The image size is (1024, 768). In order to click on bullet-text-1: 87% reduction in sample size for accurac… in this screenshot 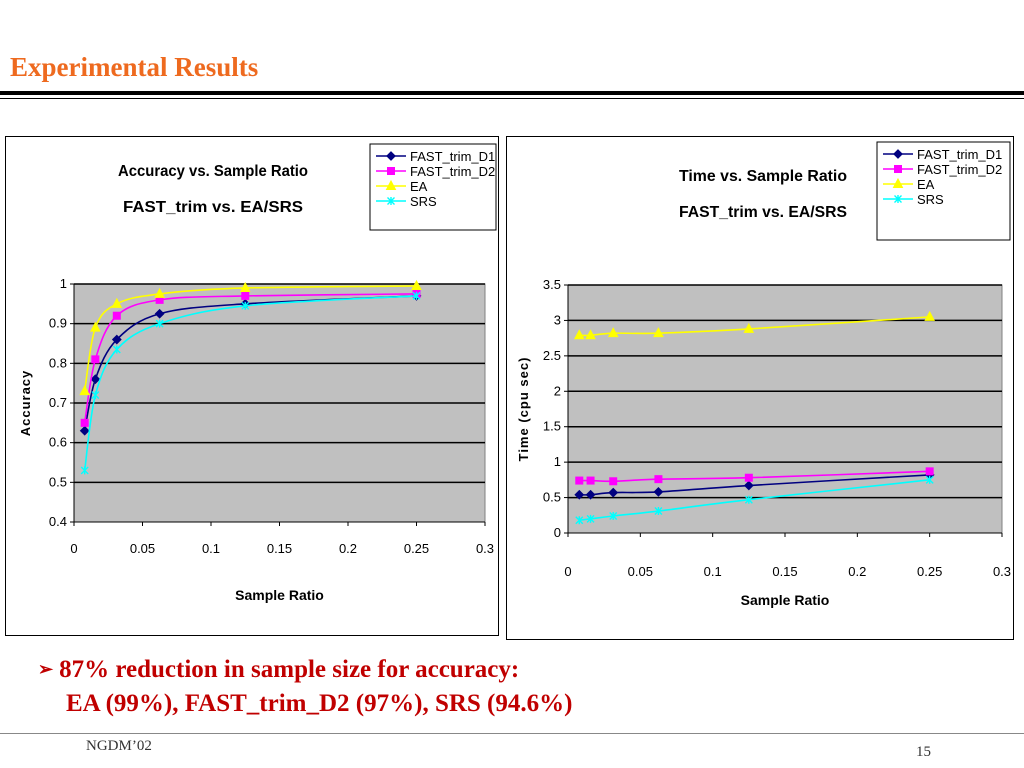, I will do `click(289, 669)`.